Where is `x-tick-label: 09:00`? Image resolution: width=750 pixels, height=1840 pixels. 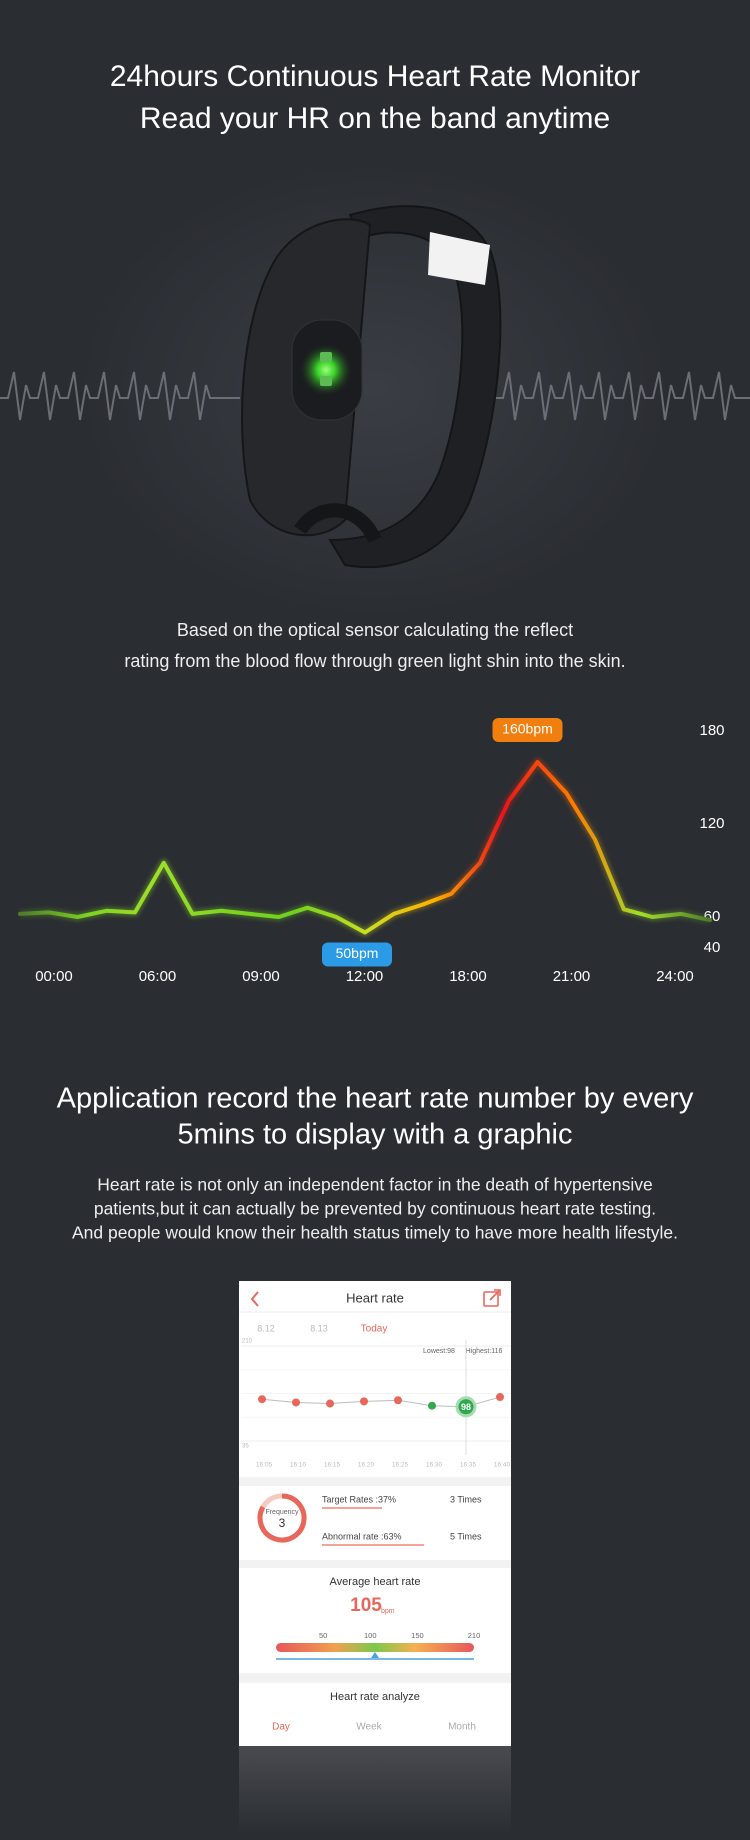 x-tick-label: 09:00 is located at coordinates (261, 976).